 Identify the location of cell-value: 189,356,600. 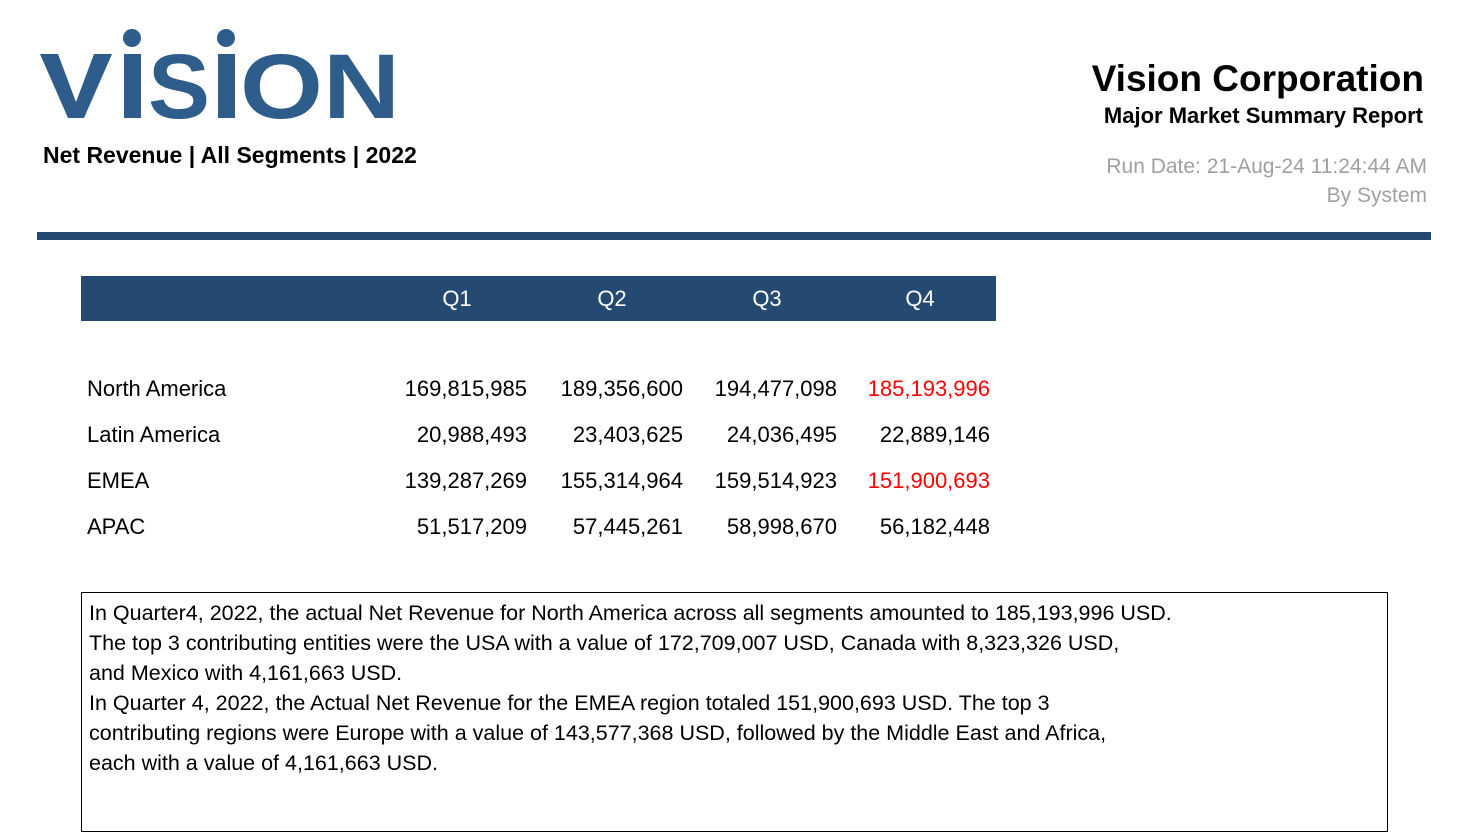
(621, 388).